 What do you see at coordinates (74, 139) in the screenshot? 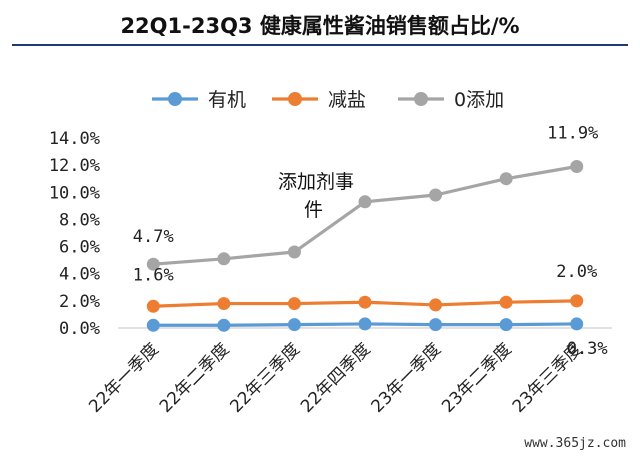
I see `y-tick-label: 14.0%` at bounding box center [74, 139].